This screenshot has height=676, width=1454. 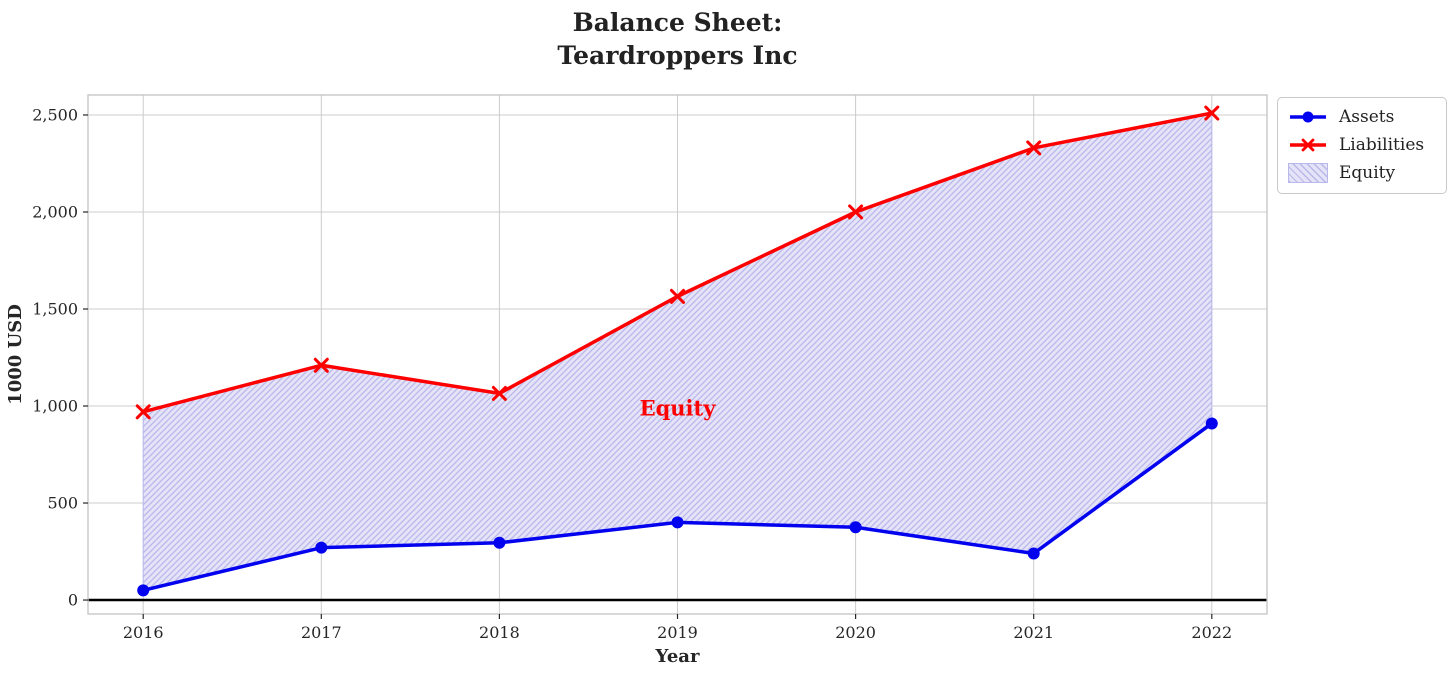 I want to click on legend-item-equity: Equity, so click(x=1362, y=173).